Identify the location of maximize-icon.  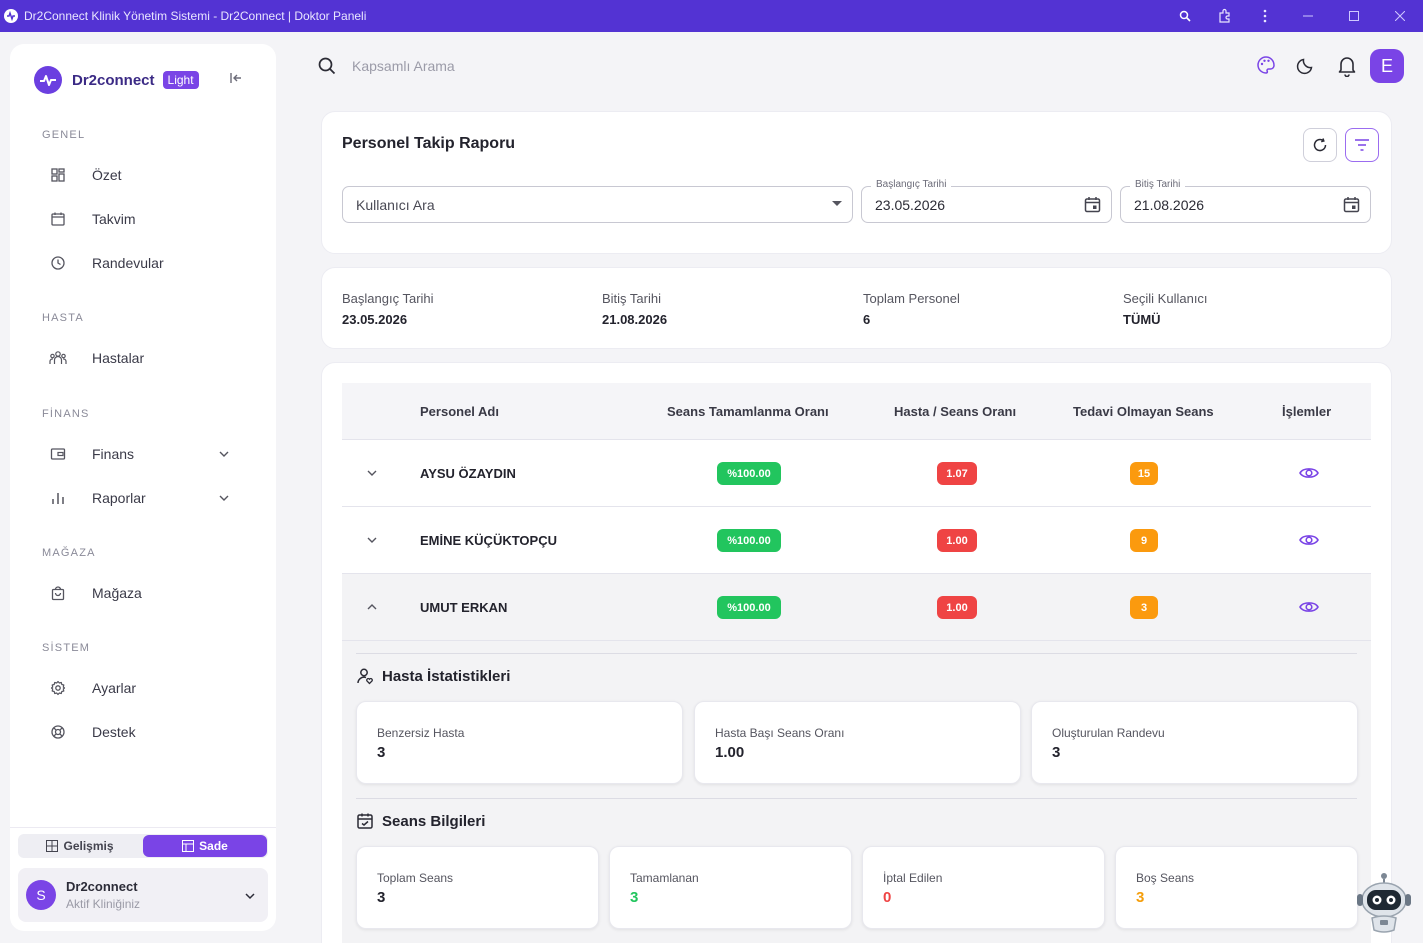
(1354, 16).